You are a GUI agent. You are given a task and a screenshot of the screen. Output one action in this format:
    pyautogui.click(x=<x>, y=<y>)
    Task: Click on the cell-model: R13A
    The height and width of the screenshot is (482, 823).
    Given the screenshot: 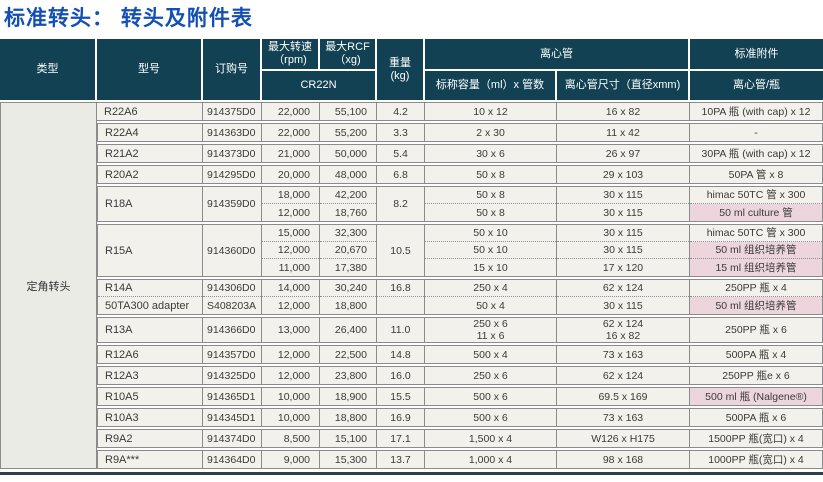 What is the action you would take?
    pyautogui.click(x=150, y=330)
    